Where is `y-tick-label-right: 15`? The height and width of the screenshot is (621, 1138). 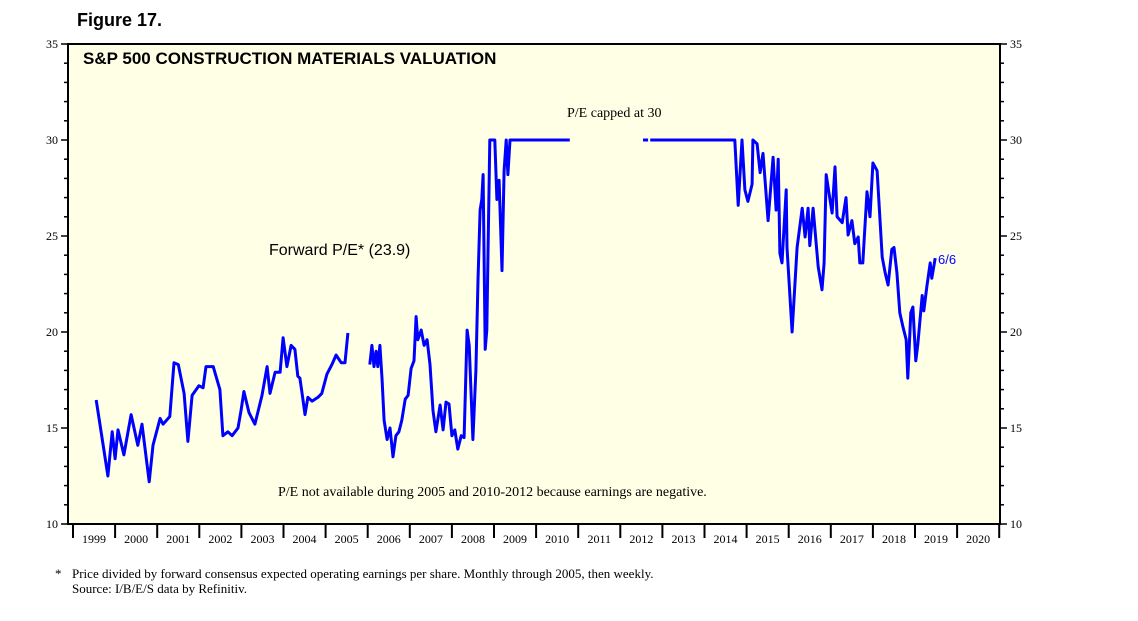
y-tick-label-right: 15 is located at coordinates (1016, 428).